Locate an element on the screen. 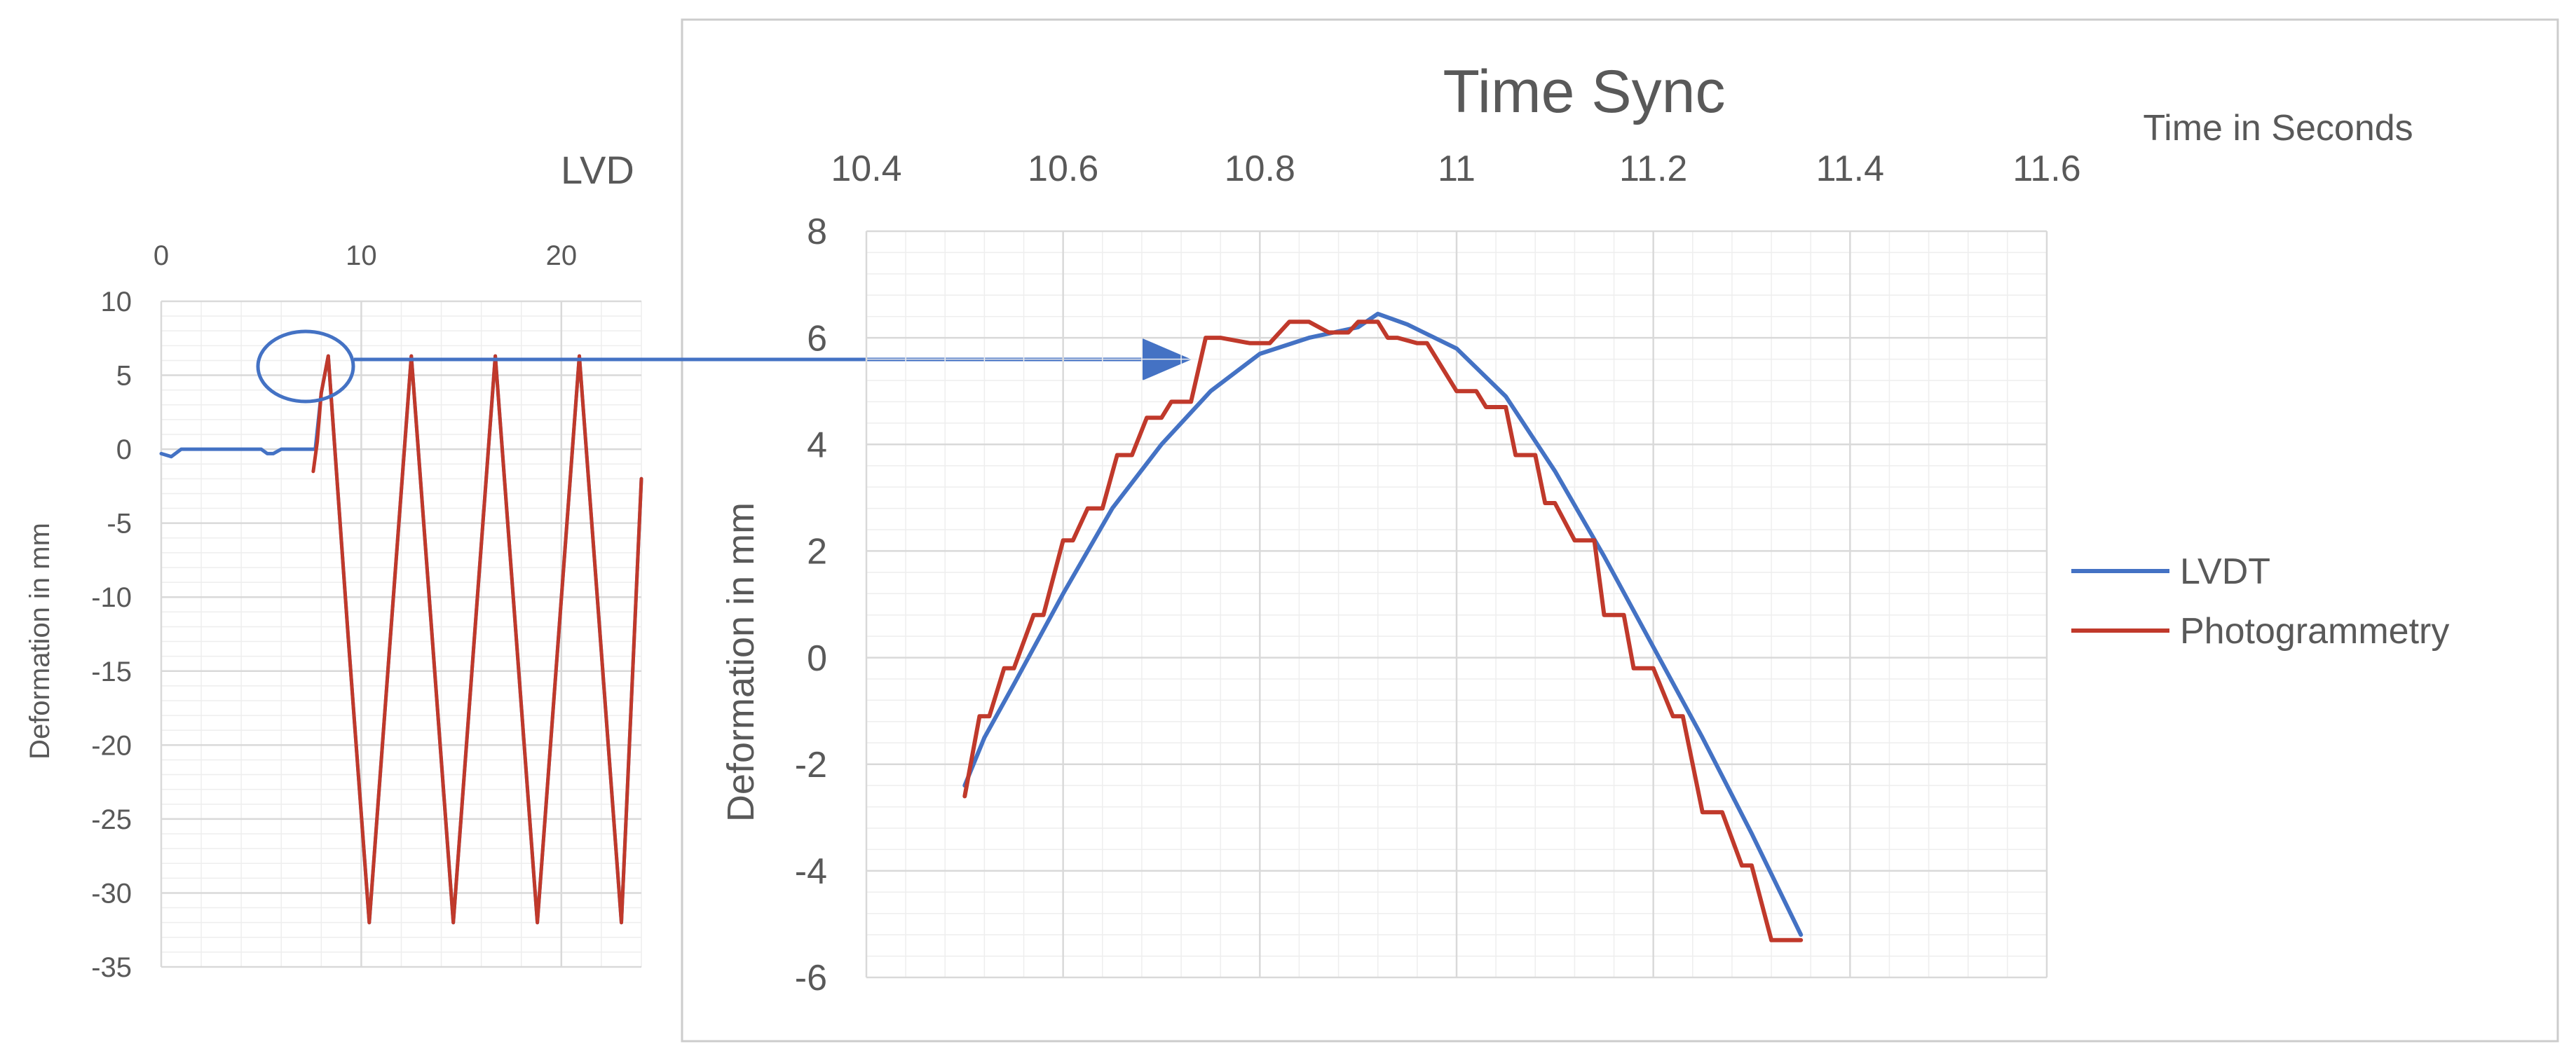 The height and width of the screenshot is (1058, 2576). detail-y-tick-labels: 8 6 4 2 0 -2 -4 -6 is located at coordinates (811, 605).